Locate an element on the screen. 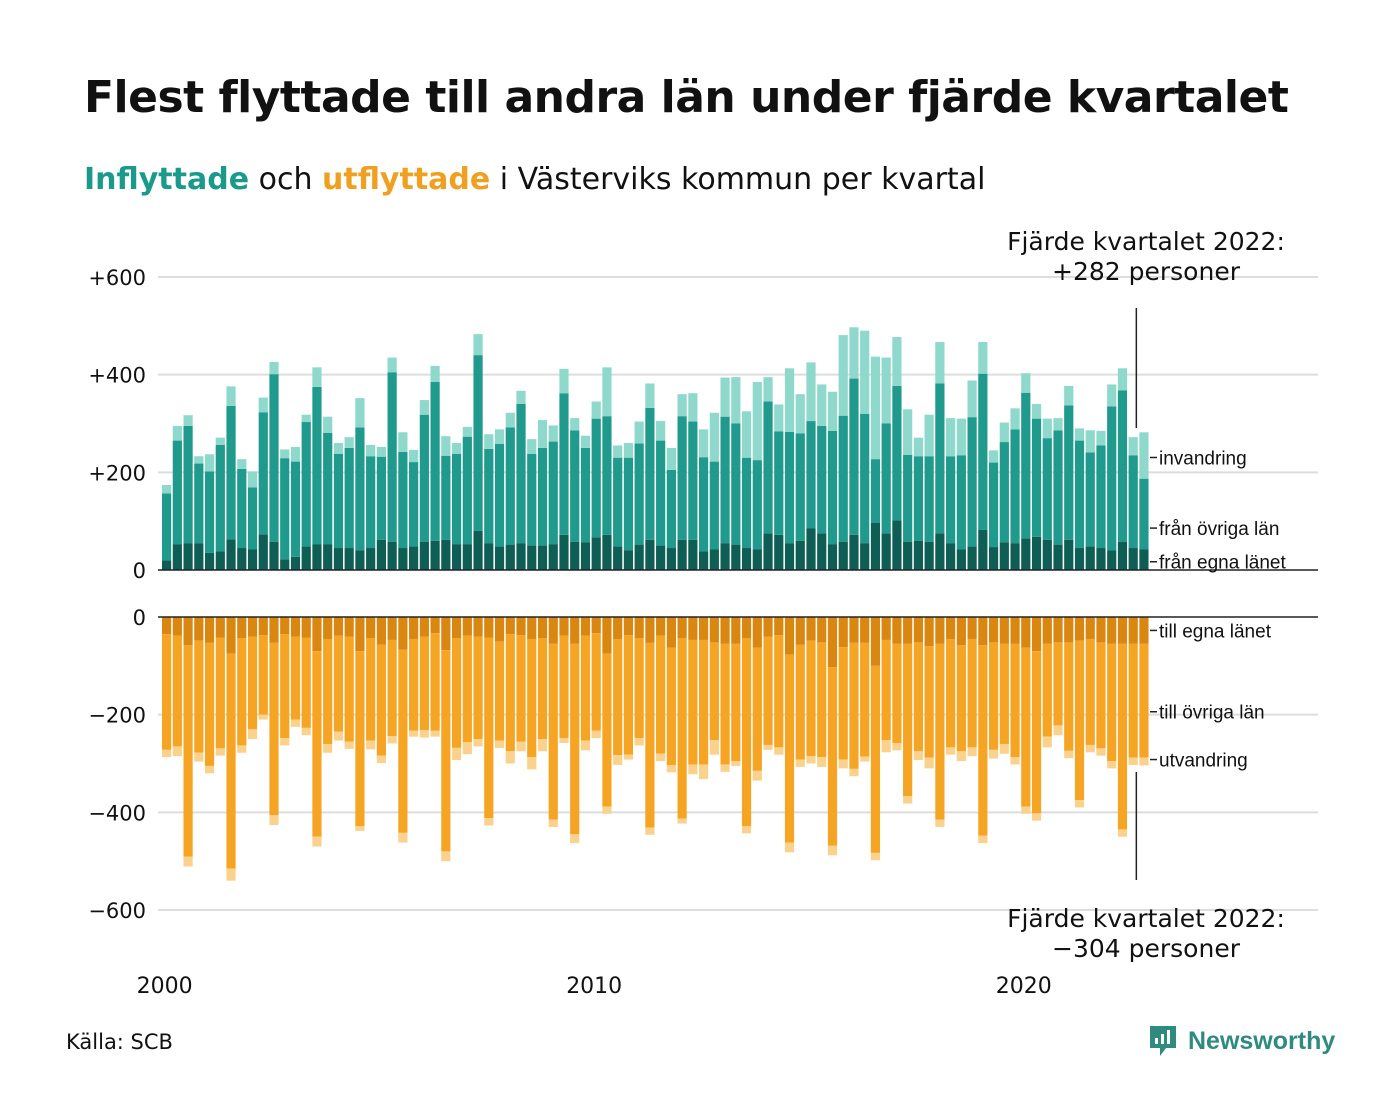  x-tick-label: 2020 is located at coordinates (1024, 986).